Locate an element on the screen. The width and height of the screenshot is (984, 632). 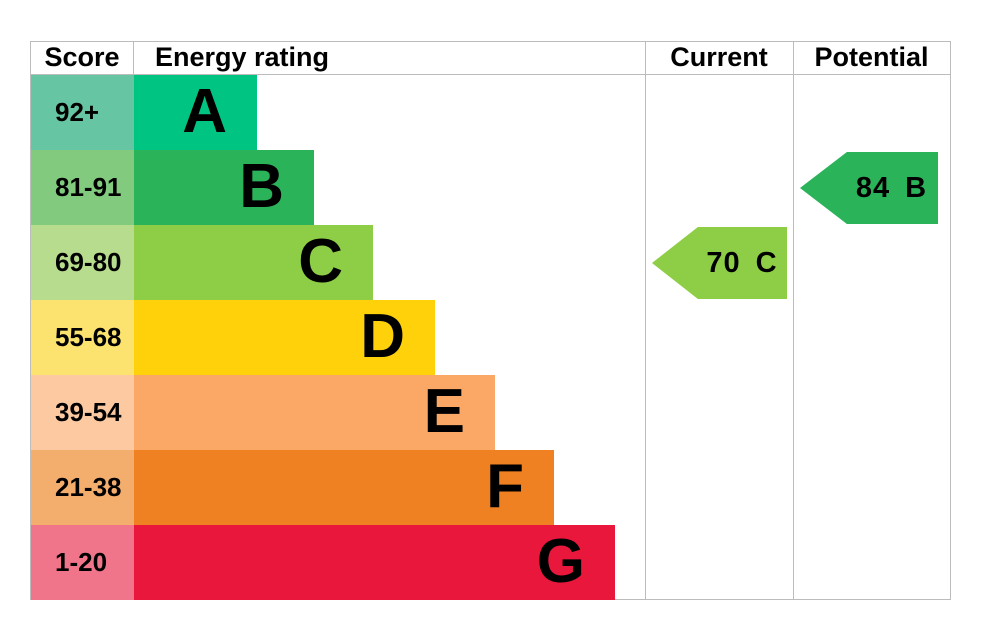
band-row-g: 1-20 G is located at coordinates (490, 562).